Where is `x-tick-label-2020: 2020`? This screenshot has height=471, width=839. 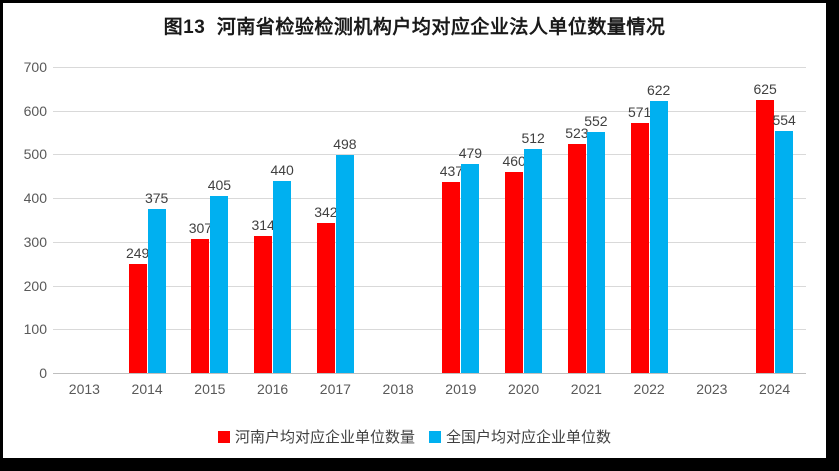
x-tick-label-2020: 2020 is located at coordinates (524, 389).